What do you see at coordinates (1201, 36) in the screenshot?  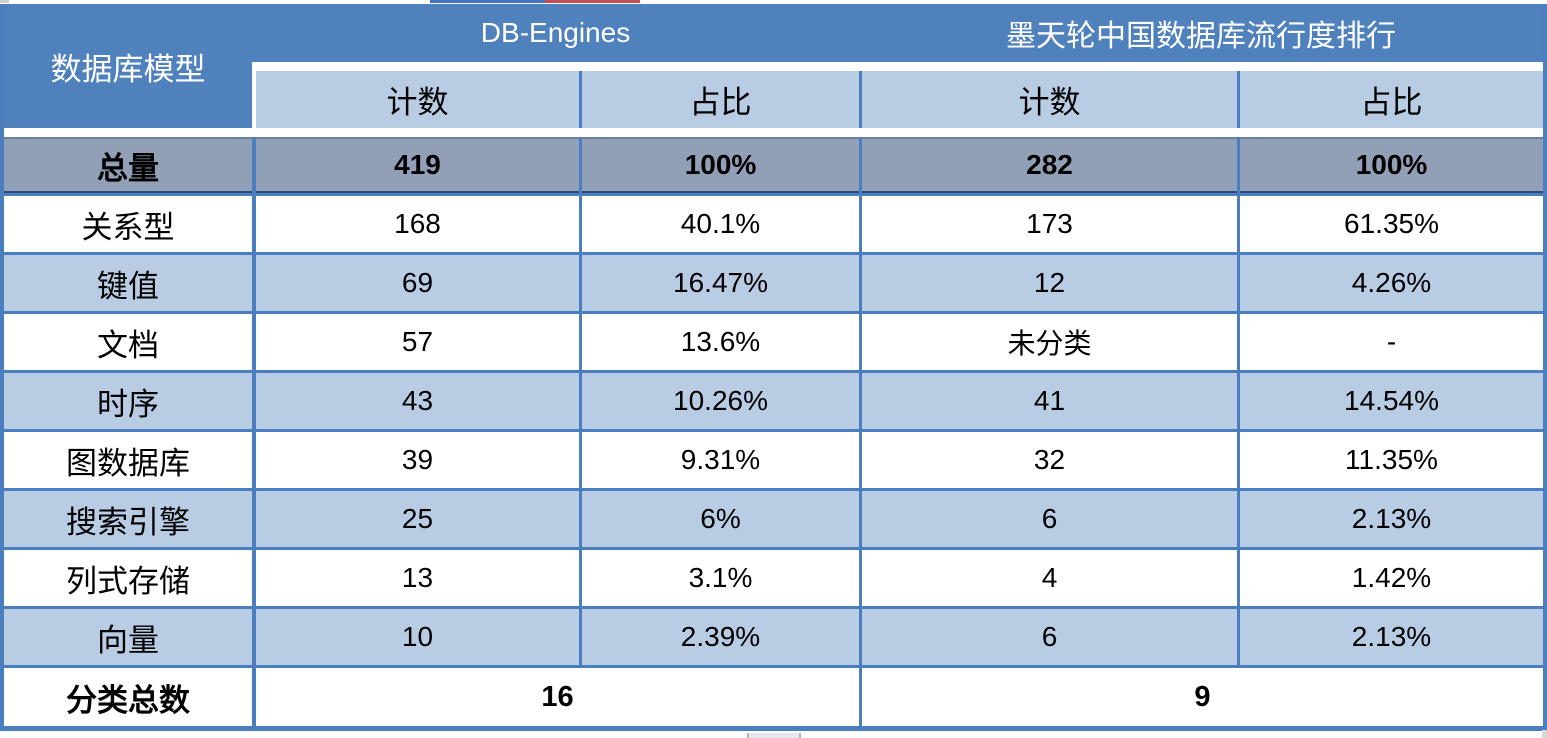 I see `modb-header-cell: 墨天轮中国数据库流行度排行` at bounding box center [1201, 36].